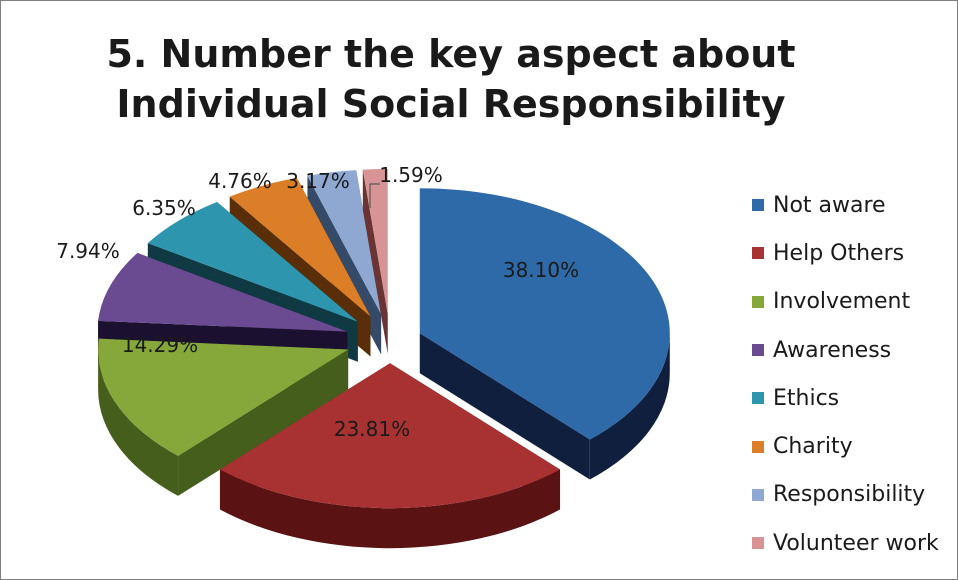  I want to click on pie-slice-volunteer-work, so click(375, 261).